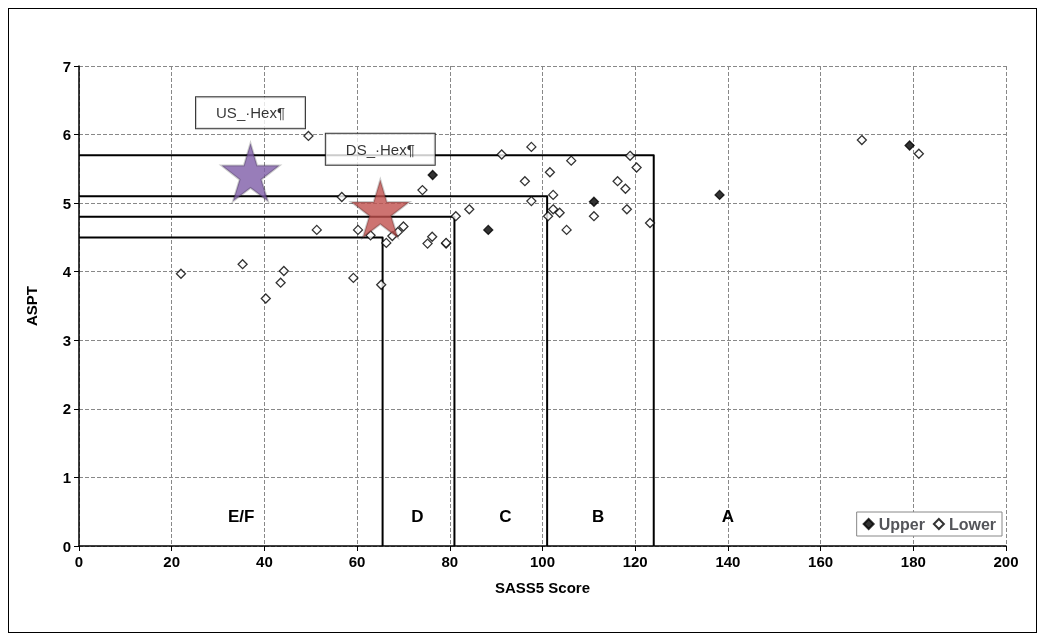 The image size is (1045, 641). Describe the element at coordinates (728, 516) in the screenshot. I see `annotation: A` at that location.